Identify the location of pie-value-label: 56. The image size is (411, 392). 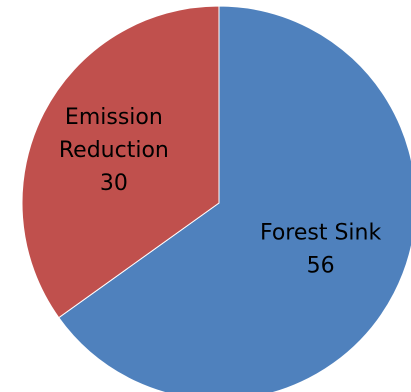
(321, 266).